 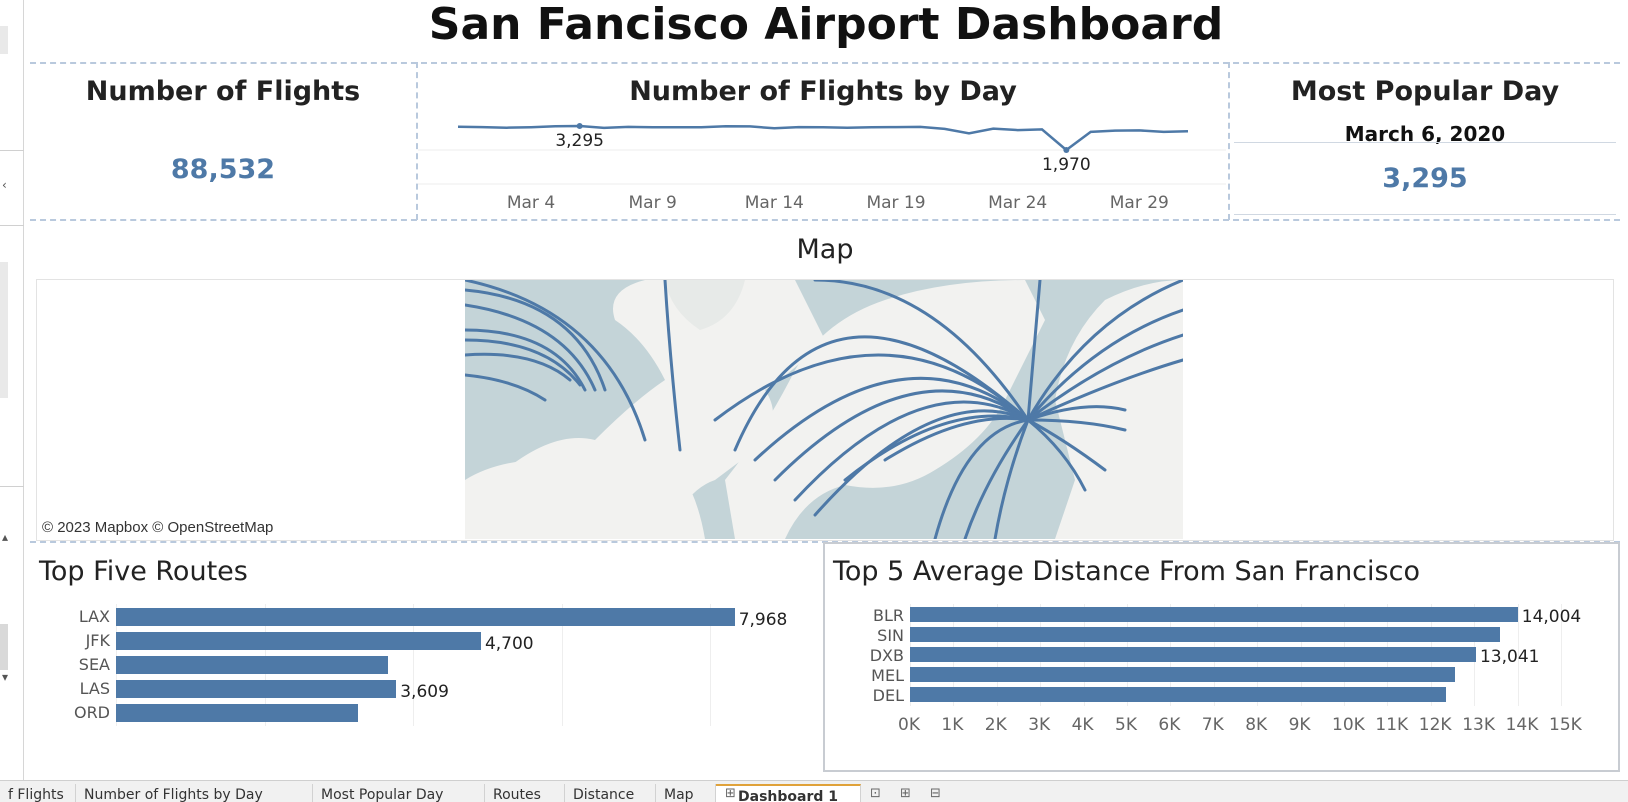 I want to click on x-tick-label: 7K, so click(x=1212, y=725).